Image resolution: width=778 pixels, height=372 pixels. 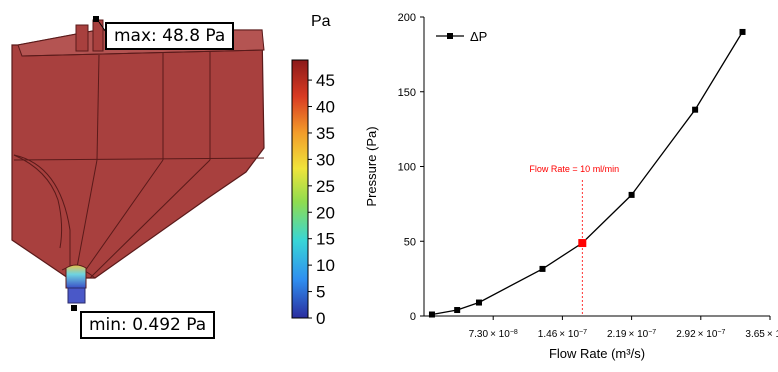 What do you see at coordinates (313, 170) in the screenshot?
I see `colorbar: 0 5 10 15 20 25 30 35 40 45 Pa` at bounding box center [313, 170].